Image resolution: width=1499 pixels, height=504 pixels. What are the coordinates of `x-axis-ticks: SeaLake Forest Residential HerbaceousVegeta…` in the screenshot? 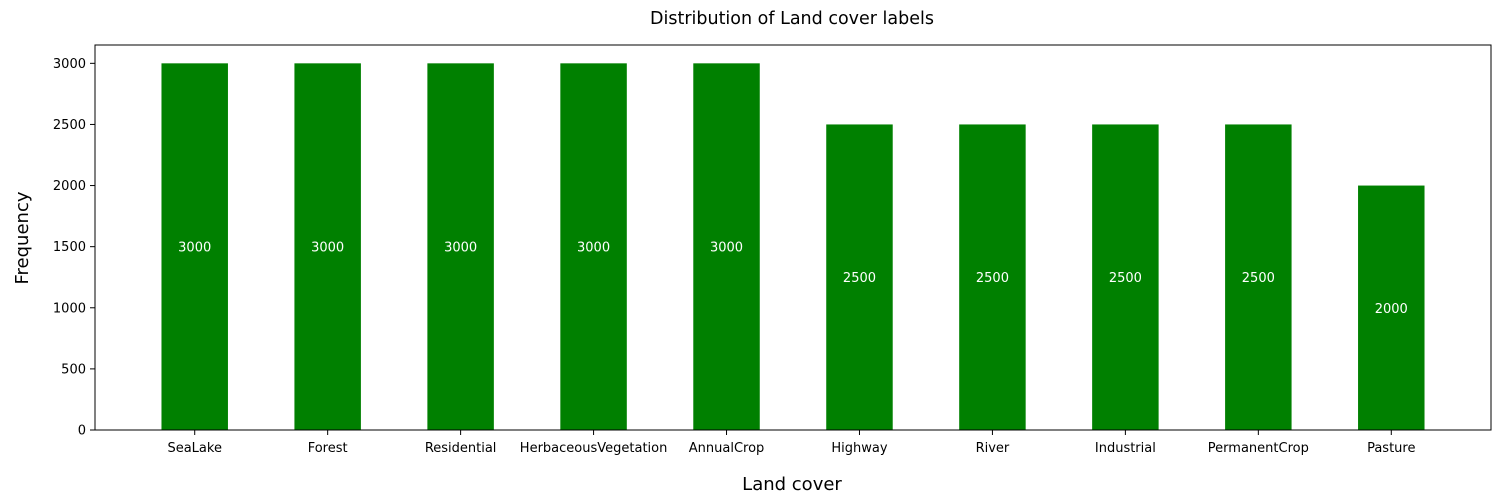 It's located at (791, 443).